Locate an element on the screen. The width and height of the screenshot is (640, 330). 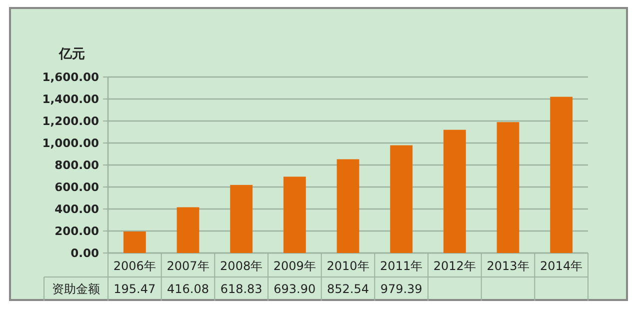
y-tick-label: 0.00 is located at coordinates (84, 253).